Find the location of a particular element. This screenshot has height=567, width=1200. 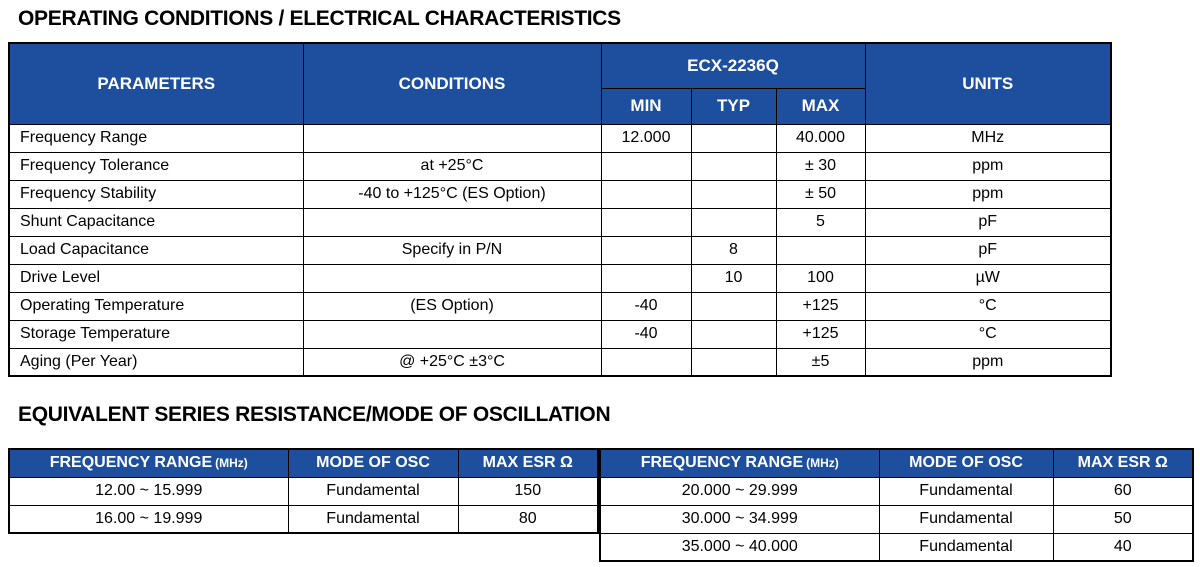

table-row: Shunt Capacitance 5 pF is located at coordinates (560, 222).